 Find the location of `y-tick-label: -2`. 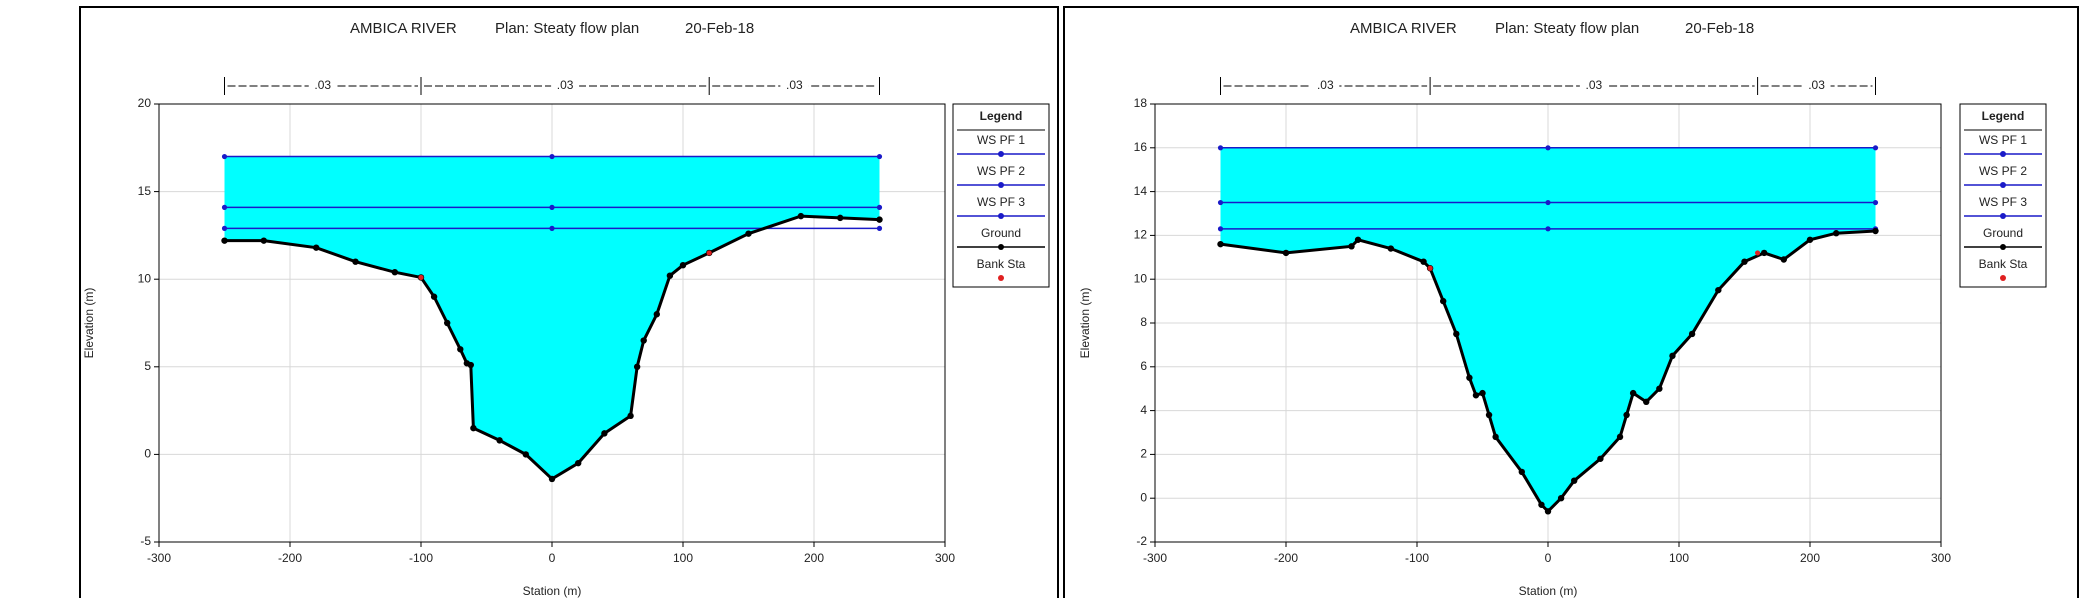

y-tick-label: -2 is located at coordinates (1141, 541).